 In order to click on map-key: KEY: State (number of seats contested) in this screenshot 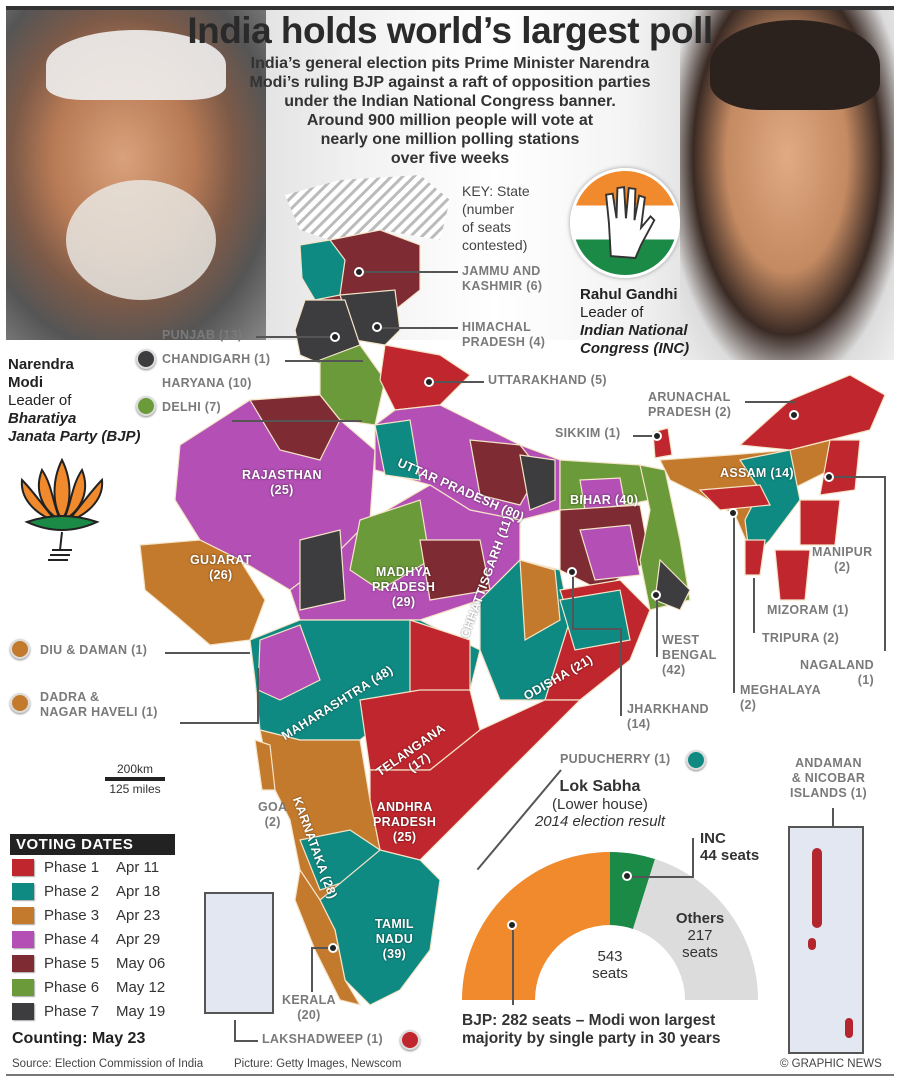, I will do `click(496, 218)`.